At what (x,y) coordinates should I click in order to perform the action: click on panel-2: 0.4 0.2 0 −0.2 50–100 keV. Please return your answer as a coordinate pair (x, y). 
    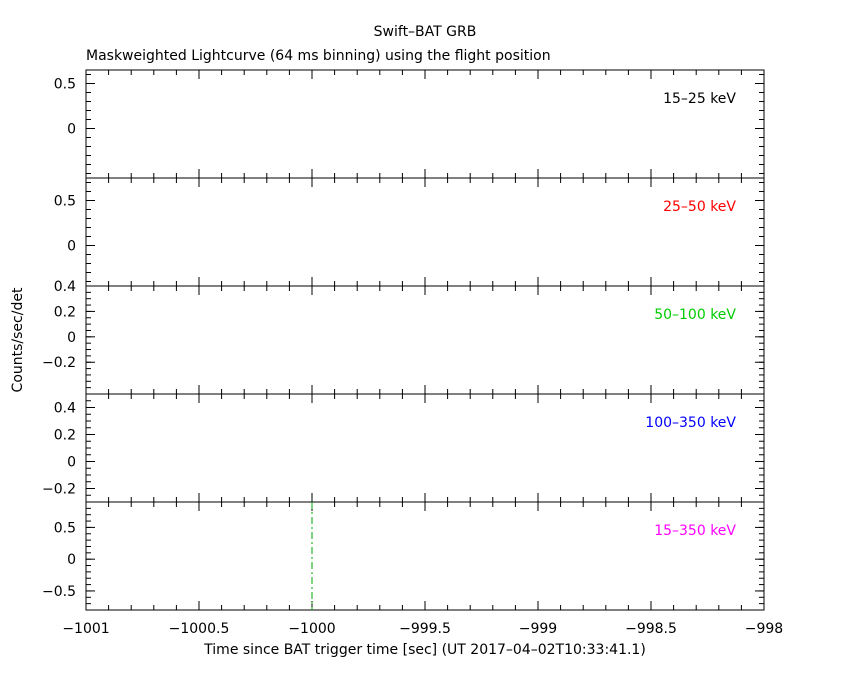
    Looking at the image, I should click on (403, 337).